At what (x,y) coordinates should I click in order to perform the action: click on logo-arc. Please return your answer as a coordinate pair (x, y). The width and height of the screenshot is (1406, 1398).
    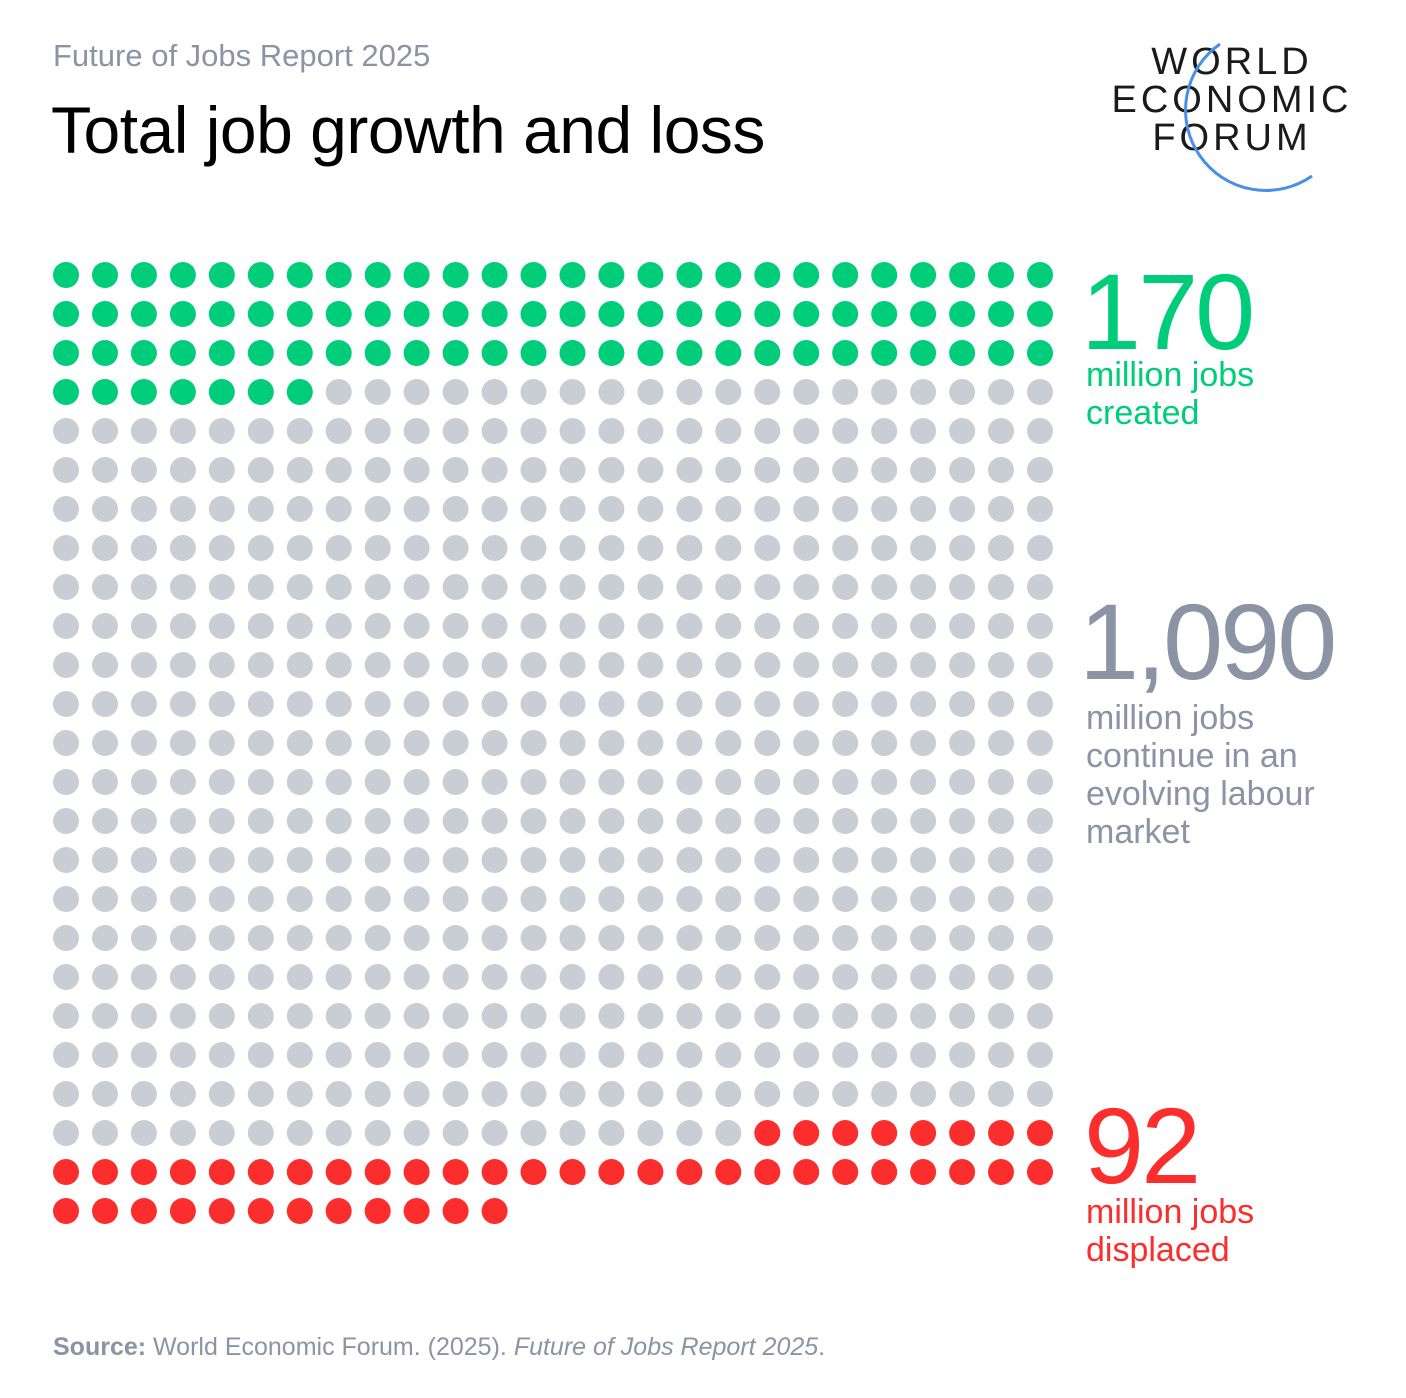
    Looking at the image, I should click on (1248, 117).